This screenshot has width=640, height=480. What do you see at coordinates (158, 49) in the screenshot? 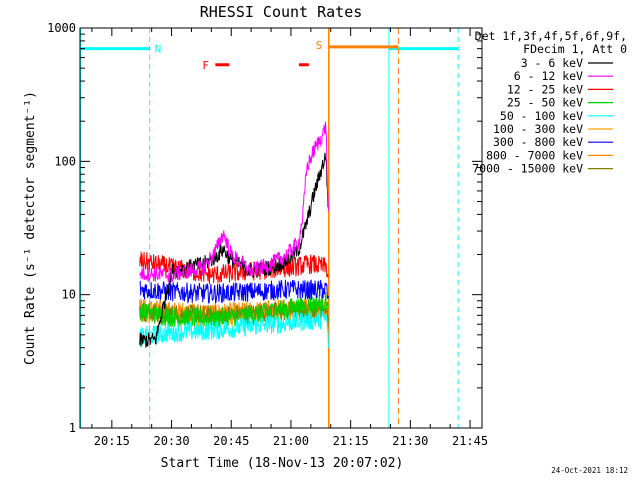
I see `night-label: N` at bounding box center [158, 49].